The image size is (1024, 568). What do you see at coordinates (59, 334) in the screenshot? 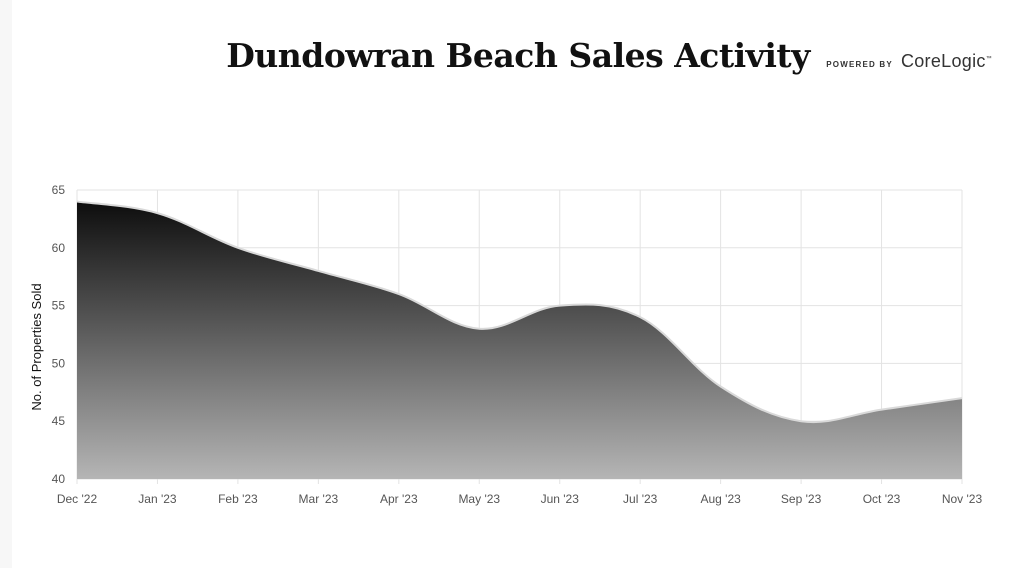
I see `y-axis-ticks: 40 45 50 55 60 65` at bounding box center [59, 334].